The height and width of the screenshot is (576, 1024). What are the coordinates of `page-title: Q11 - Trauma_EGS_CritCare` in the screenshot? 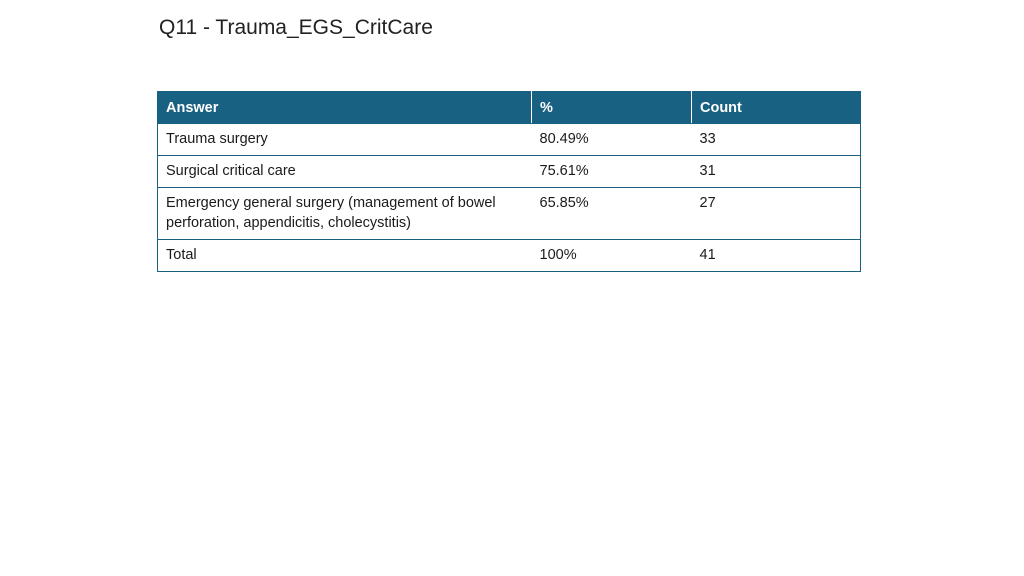 It's located at (296, 27).